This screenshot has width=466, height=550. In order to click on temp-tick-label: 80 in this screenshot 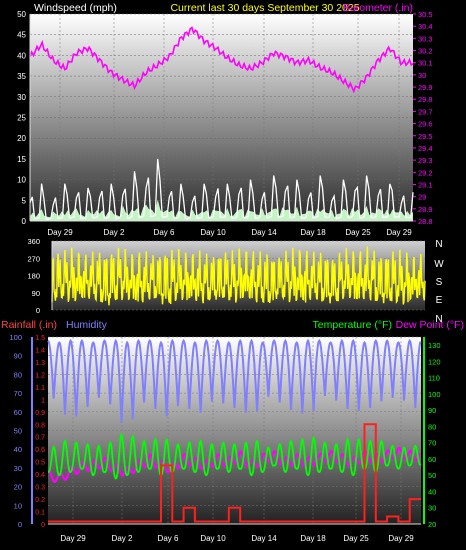, I will do `click(432, 426)`.